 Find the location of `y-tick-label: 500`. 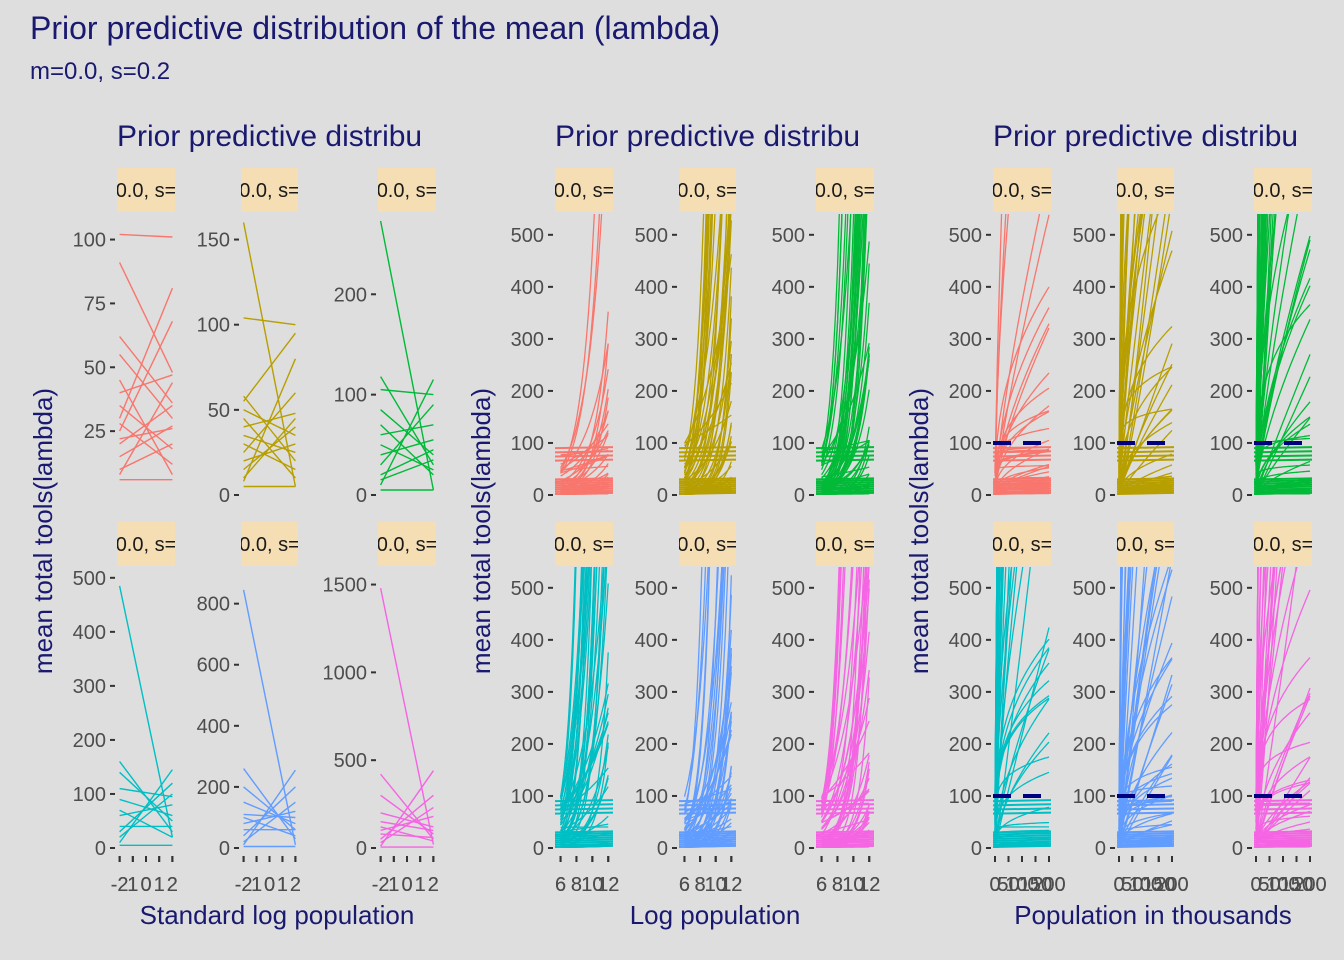

y-tick-label: 500 is located at coordinates (965, 236).